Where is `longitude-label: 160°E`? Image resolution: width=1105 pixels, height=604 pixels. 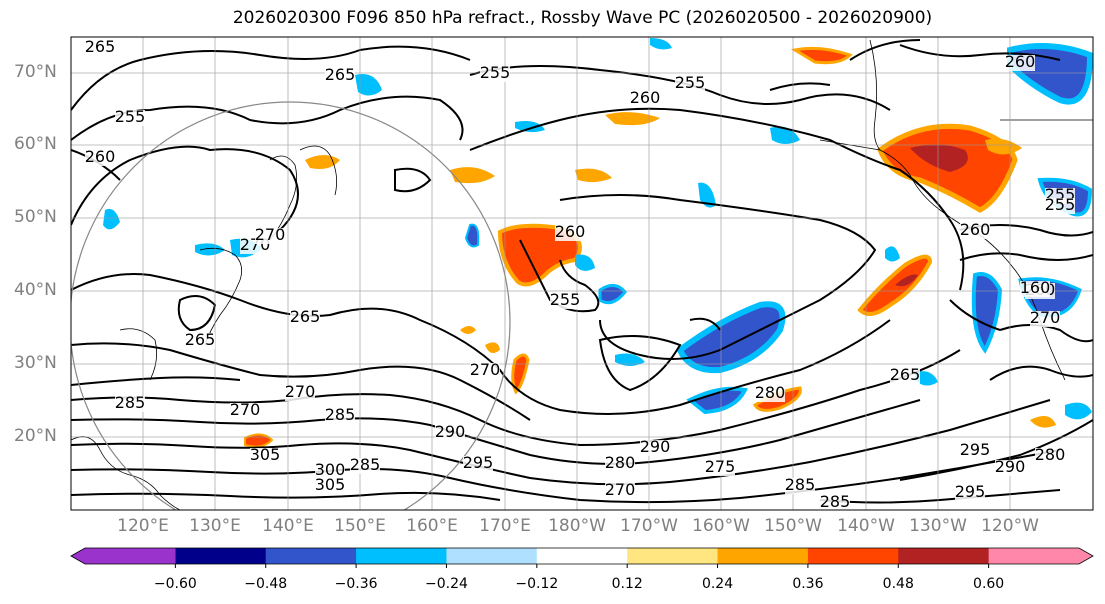 longitude-label: 160°E is located at coordinates (432, 526).